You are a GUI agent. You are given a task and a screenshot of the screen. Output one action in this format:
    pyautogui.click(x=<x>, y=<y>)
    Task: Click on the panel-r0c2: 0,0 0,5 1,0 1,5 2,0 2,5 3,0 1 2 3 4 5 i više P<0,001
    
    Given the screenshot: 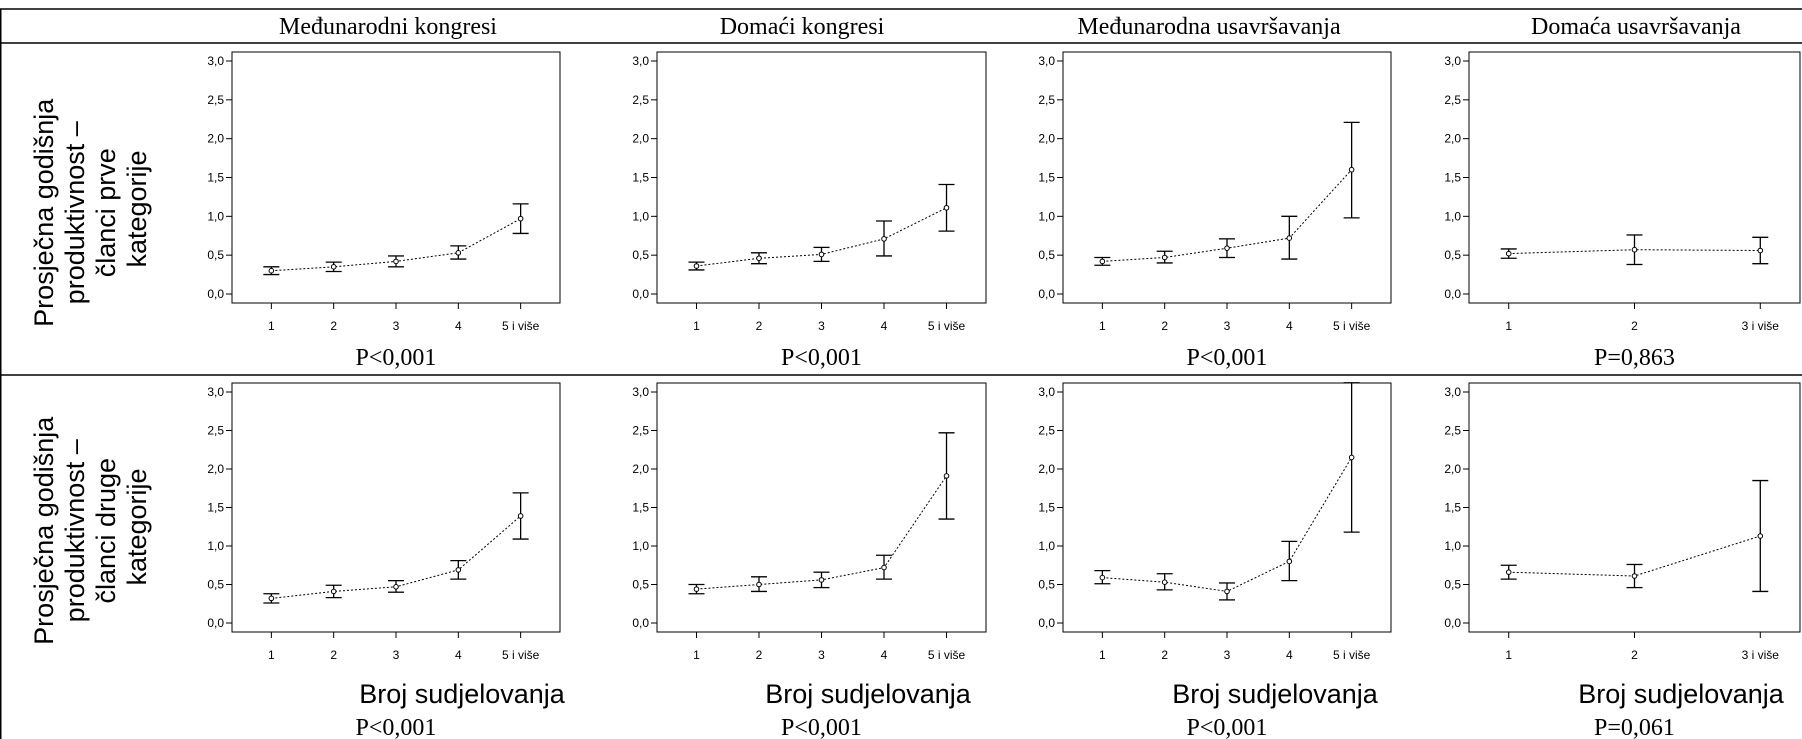 What is the action you would take?
    pyautogui.click(x=1215, y=211)
    